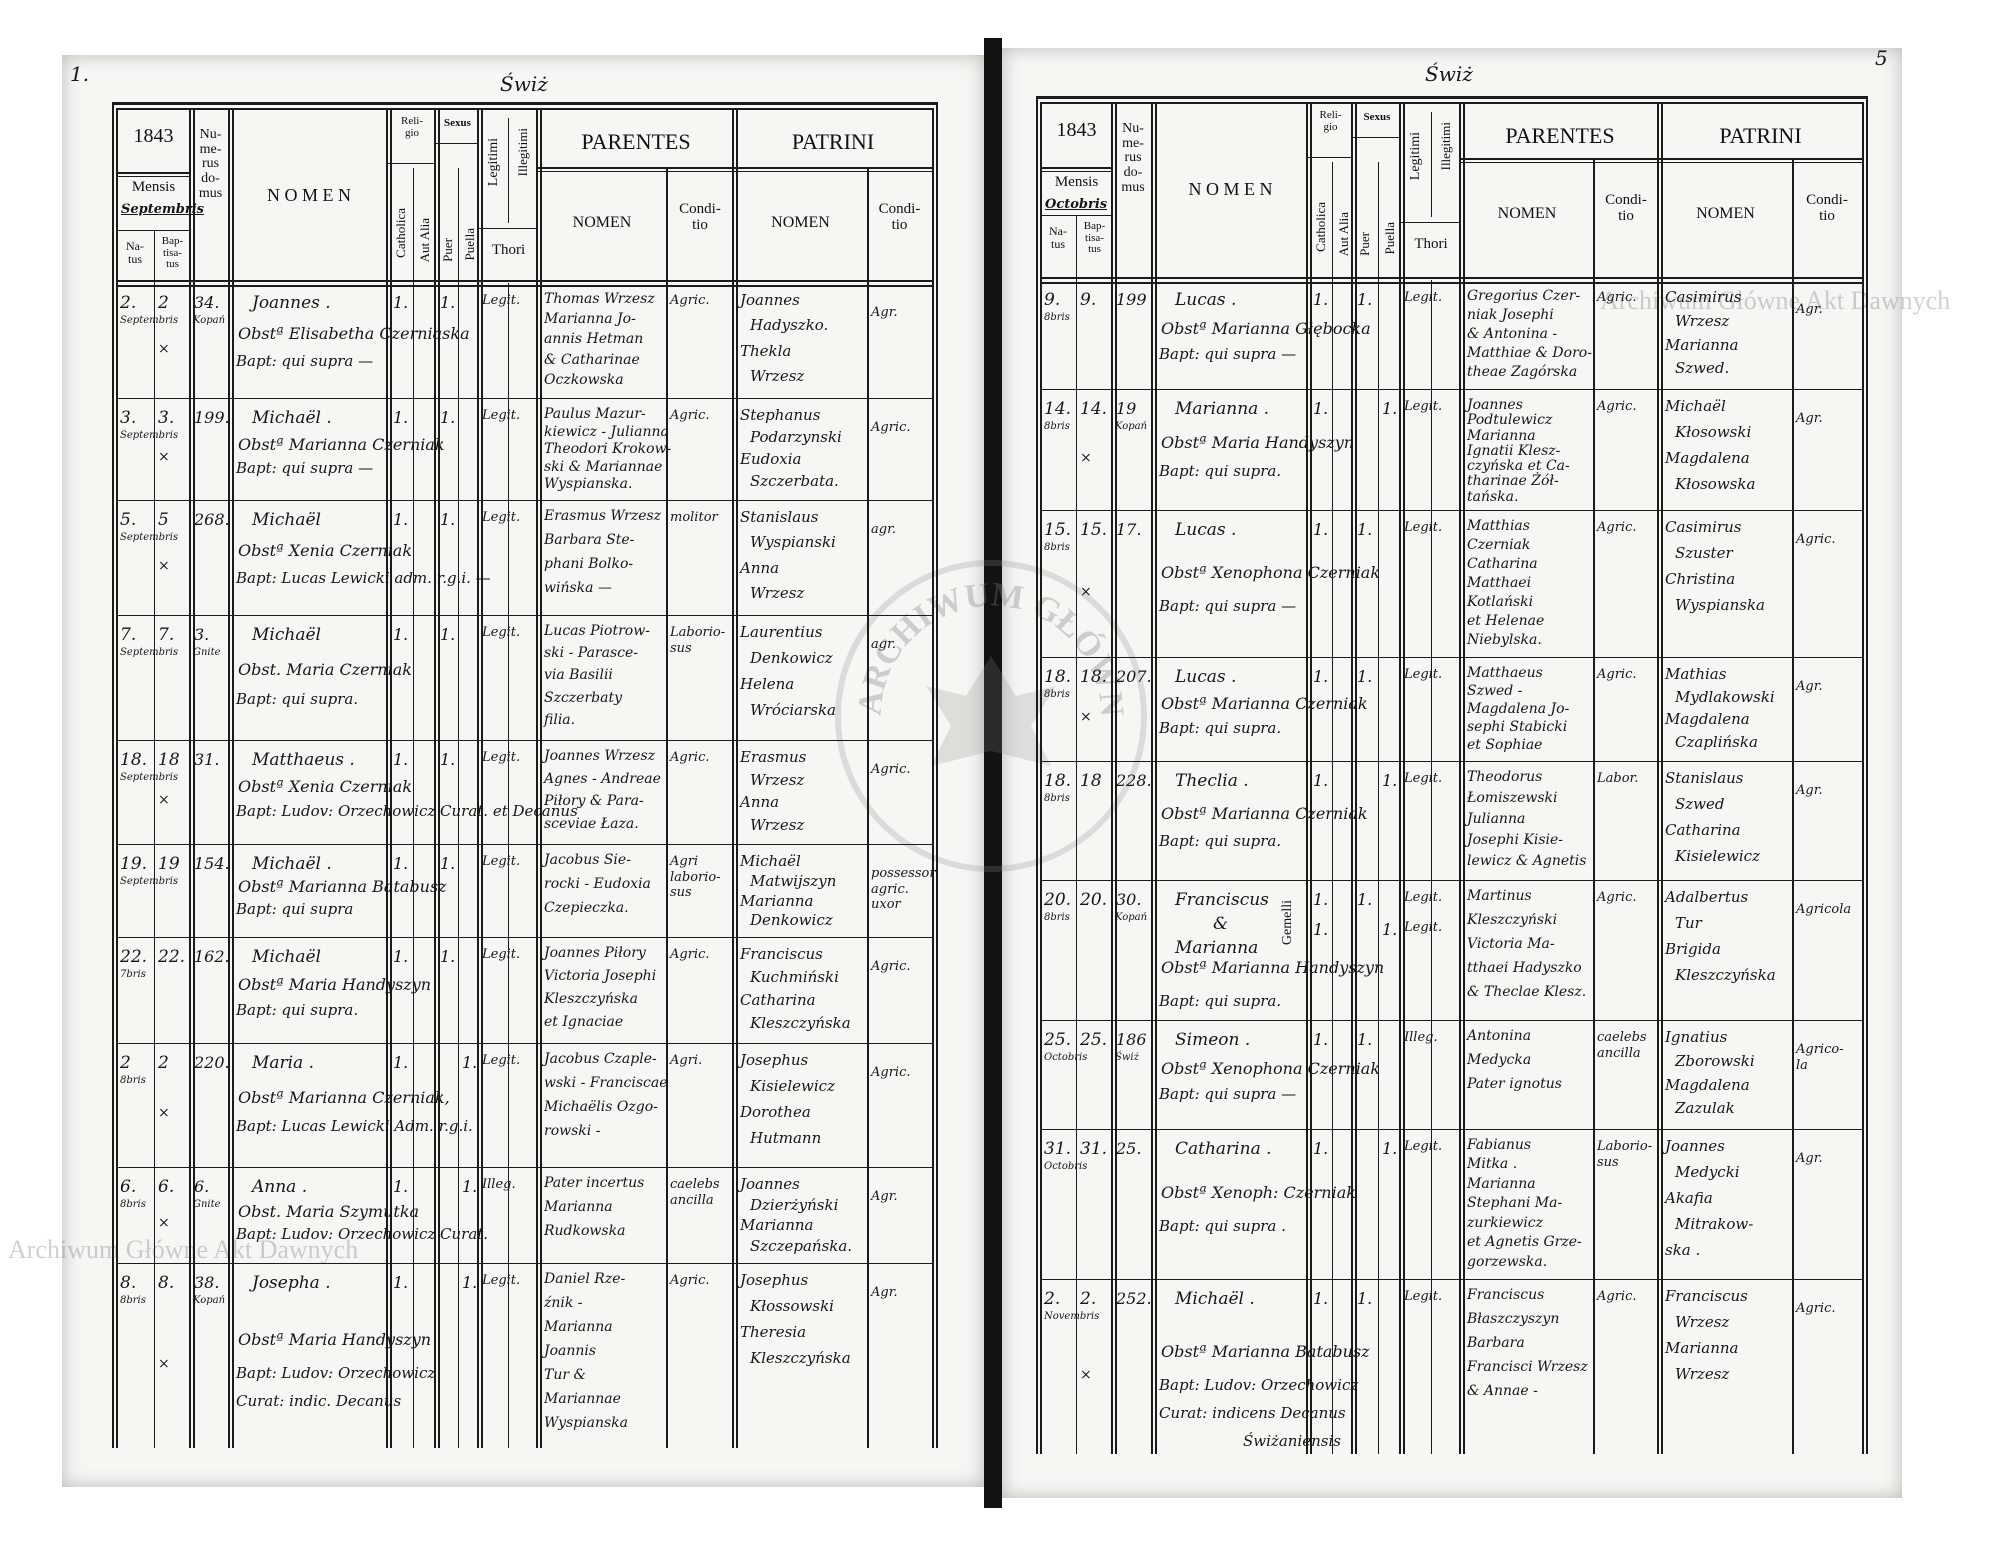  Describe the element at coordinates (695, 877) in the screenshot. I see `parents-condition: Agri laborio- sus` at that location.